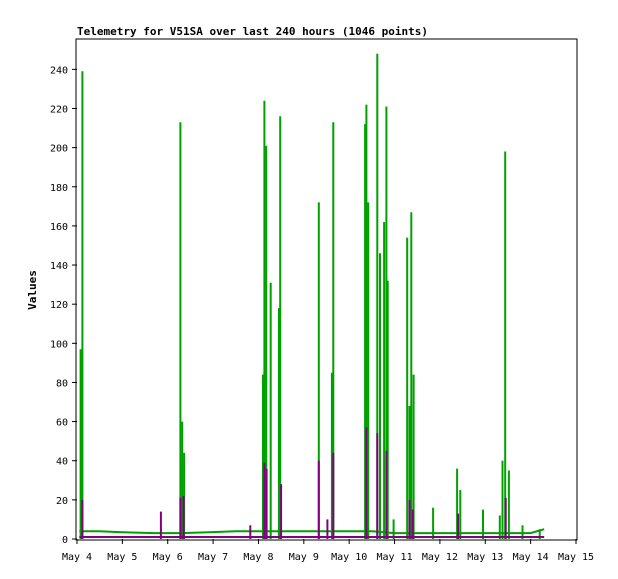 The image size is (618, 579). What do you see at coordinates (122, 557) in the screenshot?
I see `x-tick-label: May 5` at bounding box center [122, 557].